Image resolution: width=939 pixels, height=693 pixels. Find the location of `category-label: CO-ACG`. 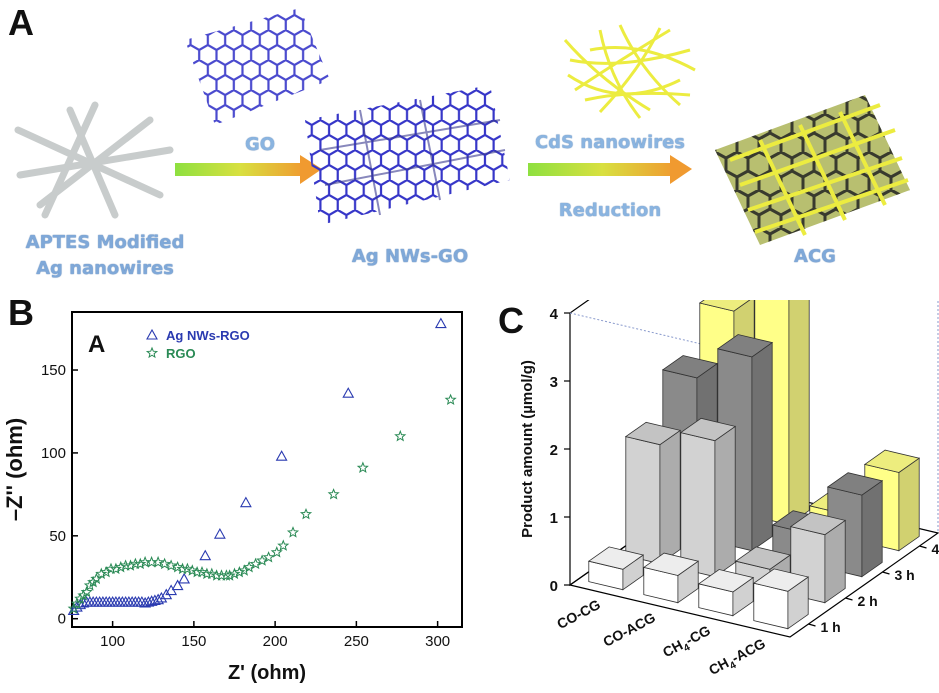

category-label: CO-ACG is located at coordinates (629, 629).